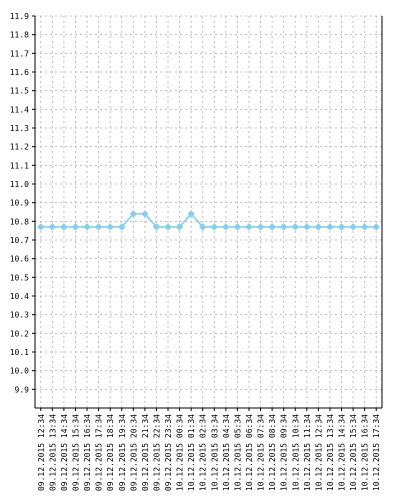  Describe the element at coordinates (145, 452) in the screenshot. I see `x-tick-label: 09.12.2015 21:34` at that location.